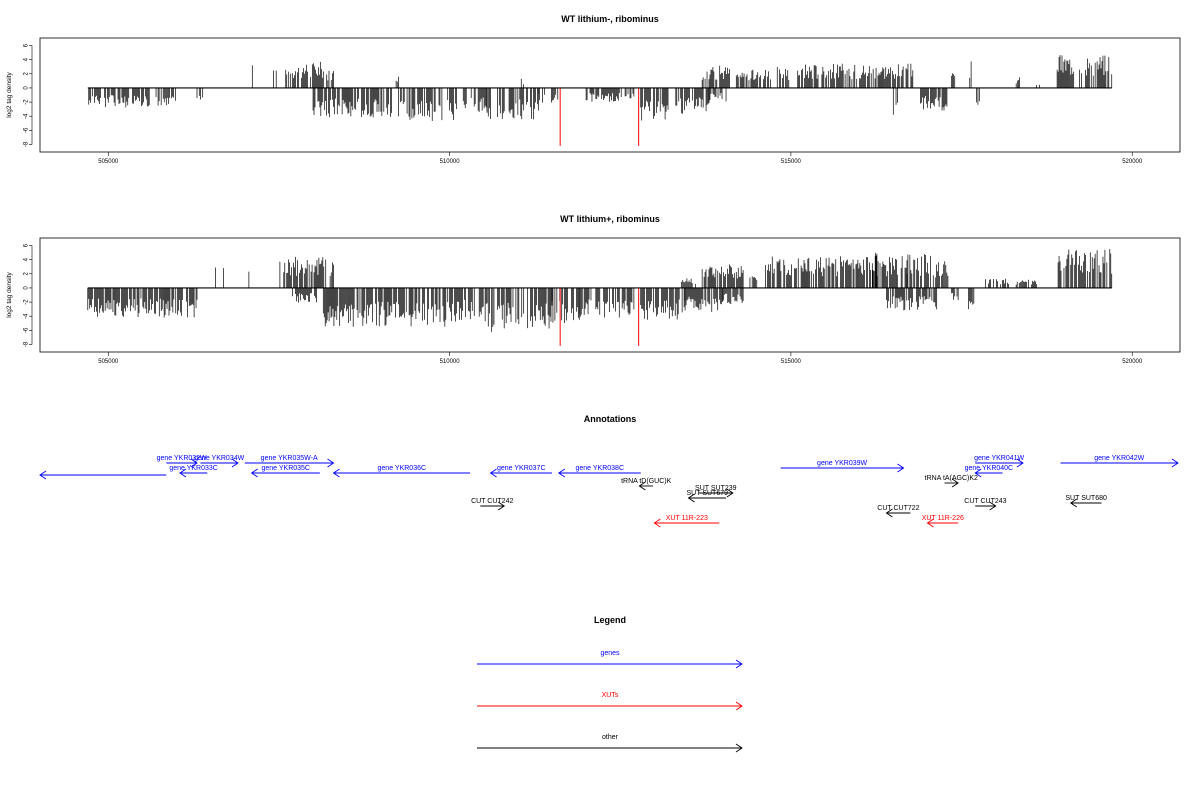 This screenshot has height=800, width=1200. I want to click on feature-label: CUT CUT243, so click(985, 501).